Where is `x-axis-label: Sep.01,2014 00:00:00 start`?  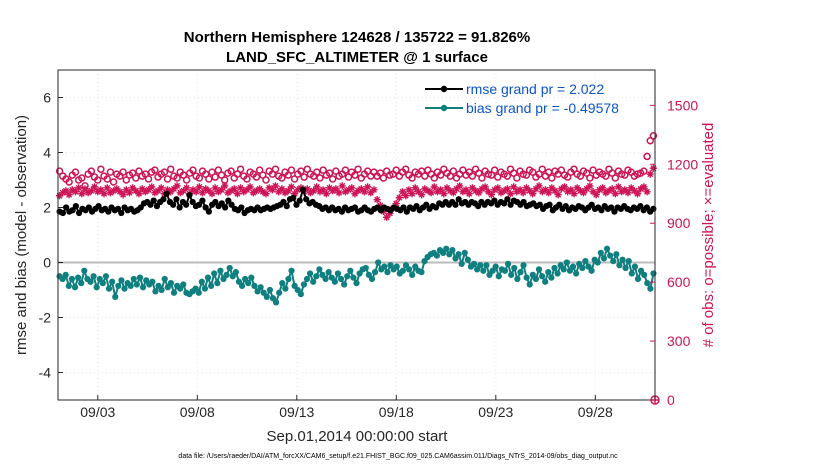 x-axis-label: Sep.01,2014 00:00:00 start is located at coordinates (358, 436).